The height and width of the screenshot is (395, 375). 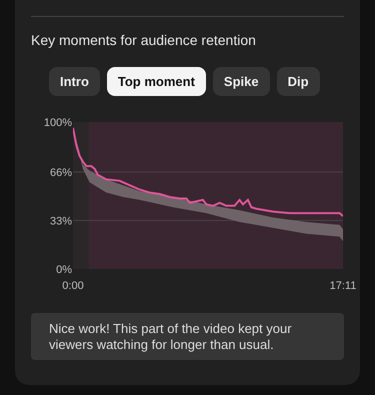 What do you see at coordinates (58, 122) in the screenshot?
I see `y-tick-label: 100%` at bounding box center [58, 122].